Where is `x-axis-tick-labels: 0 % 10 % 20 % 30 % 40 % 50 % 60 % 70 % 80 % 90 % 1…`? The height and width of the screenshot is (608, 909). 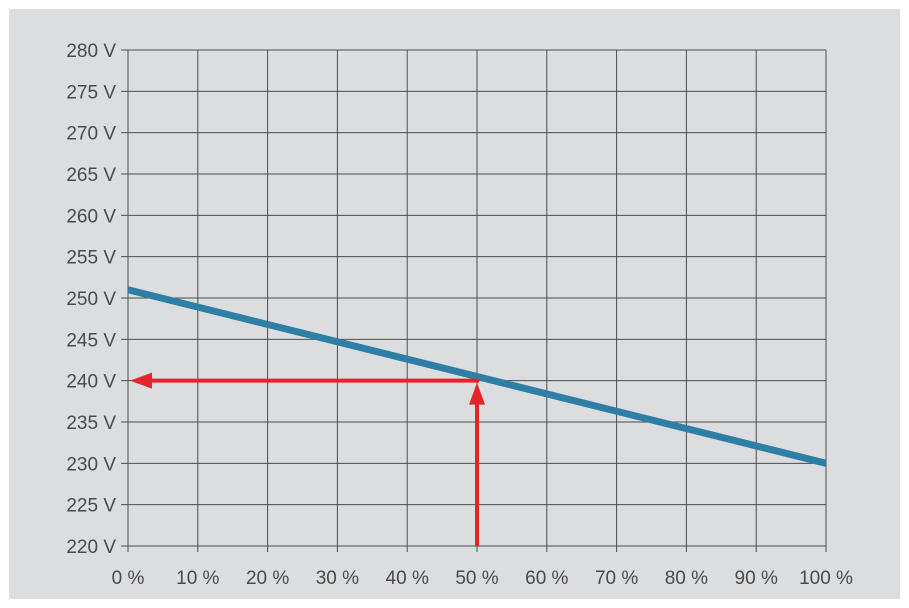 x-axis-tick-labels: 0 % 10 % 20 % 30 % 40 % 50 % 60 % 70 % 80 % 90 % 1… is located at coordinates (482, 578).